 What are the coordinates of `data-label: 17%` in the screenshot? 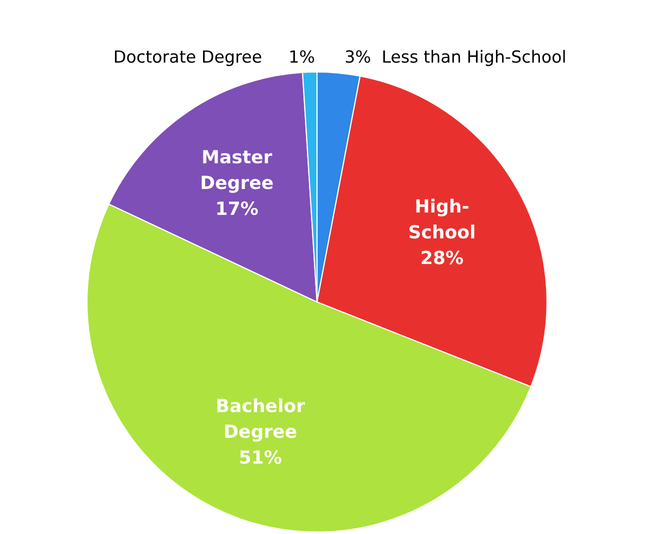 It's located at (237, 208).